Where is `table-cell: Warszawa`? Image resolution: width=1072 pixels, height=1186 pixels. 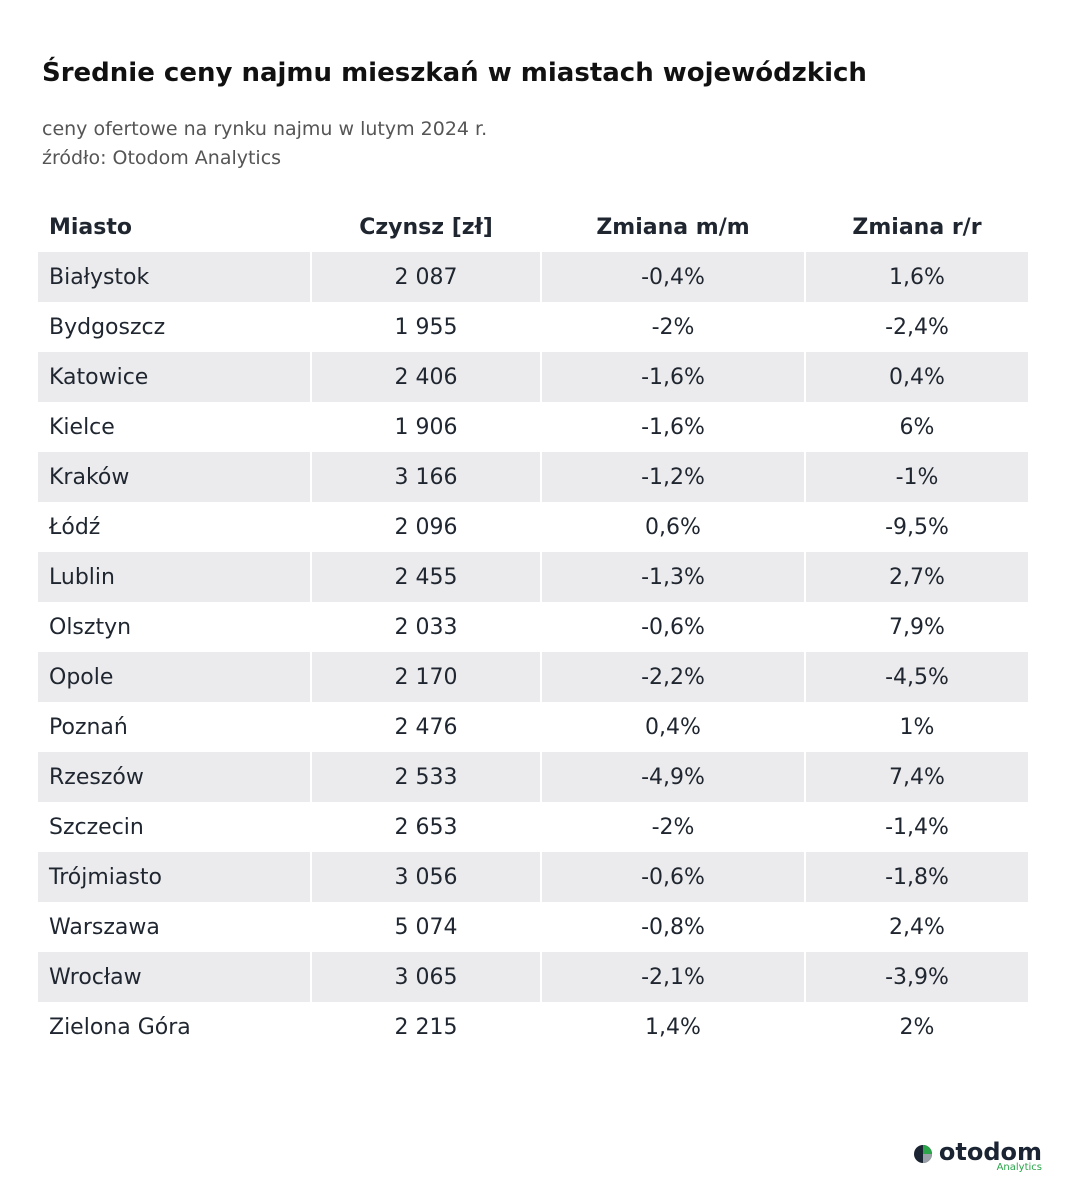
table-cell: Warszawa is located at coordinates (104, 927).